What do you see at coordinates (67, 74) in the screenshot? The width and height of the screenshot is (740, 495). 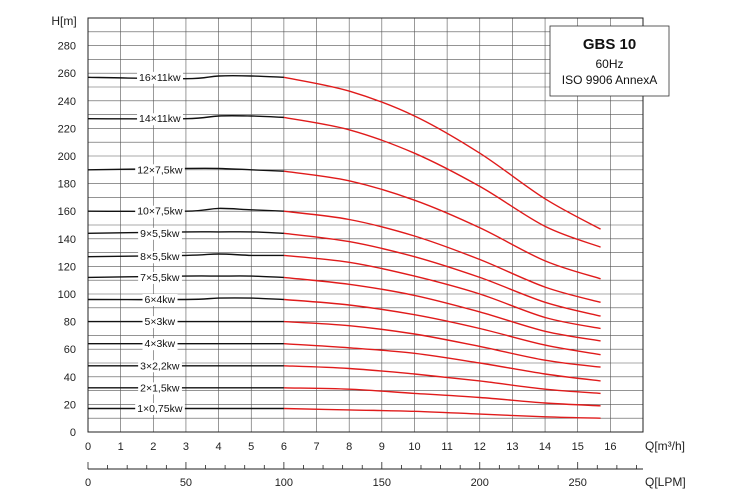 I see `y-tick-label: 260` at bounding box center [67, 74].